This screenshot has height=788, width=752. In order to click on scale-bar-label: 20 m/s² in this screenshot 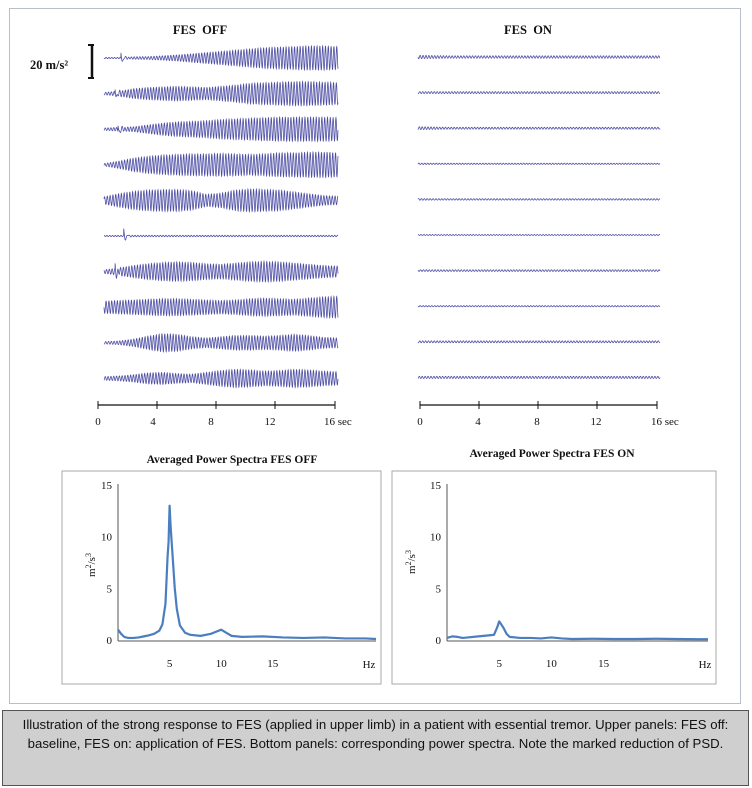, I will do `click(49, 65)`.